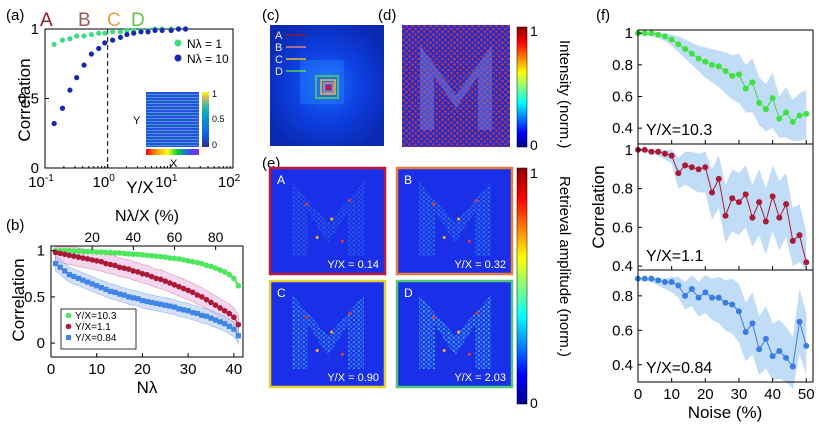 The height and width of the screenshot is (428, 830). I want to click on subplot-label-f: Y/X=10.3, so click(679, 130).